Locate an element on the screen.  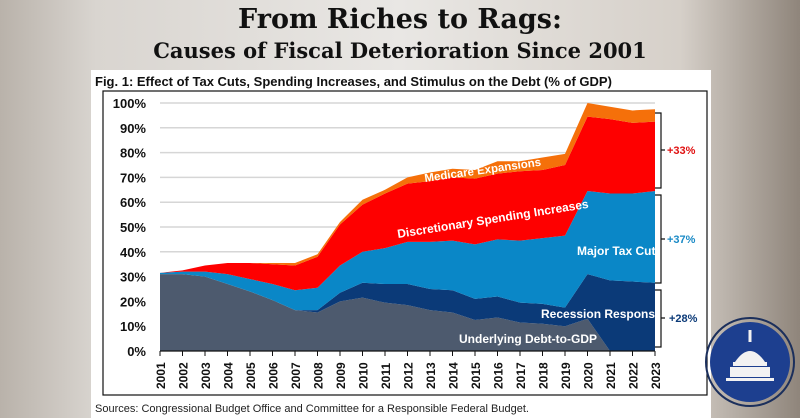
y-tick-label: 60% is located at coordinates (133, 202).